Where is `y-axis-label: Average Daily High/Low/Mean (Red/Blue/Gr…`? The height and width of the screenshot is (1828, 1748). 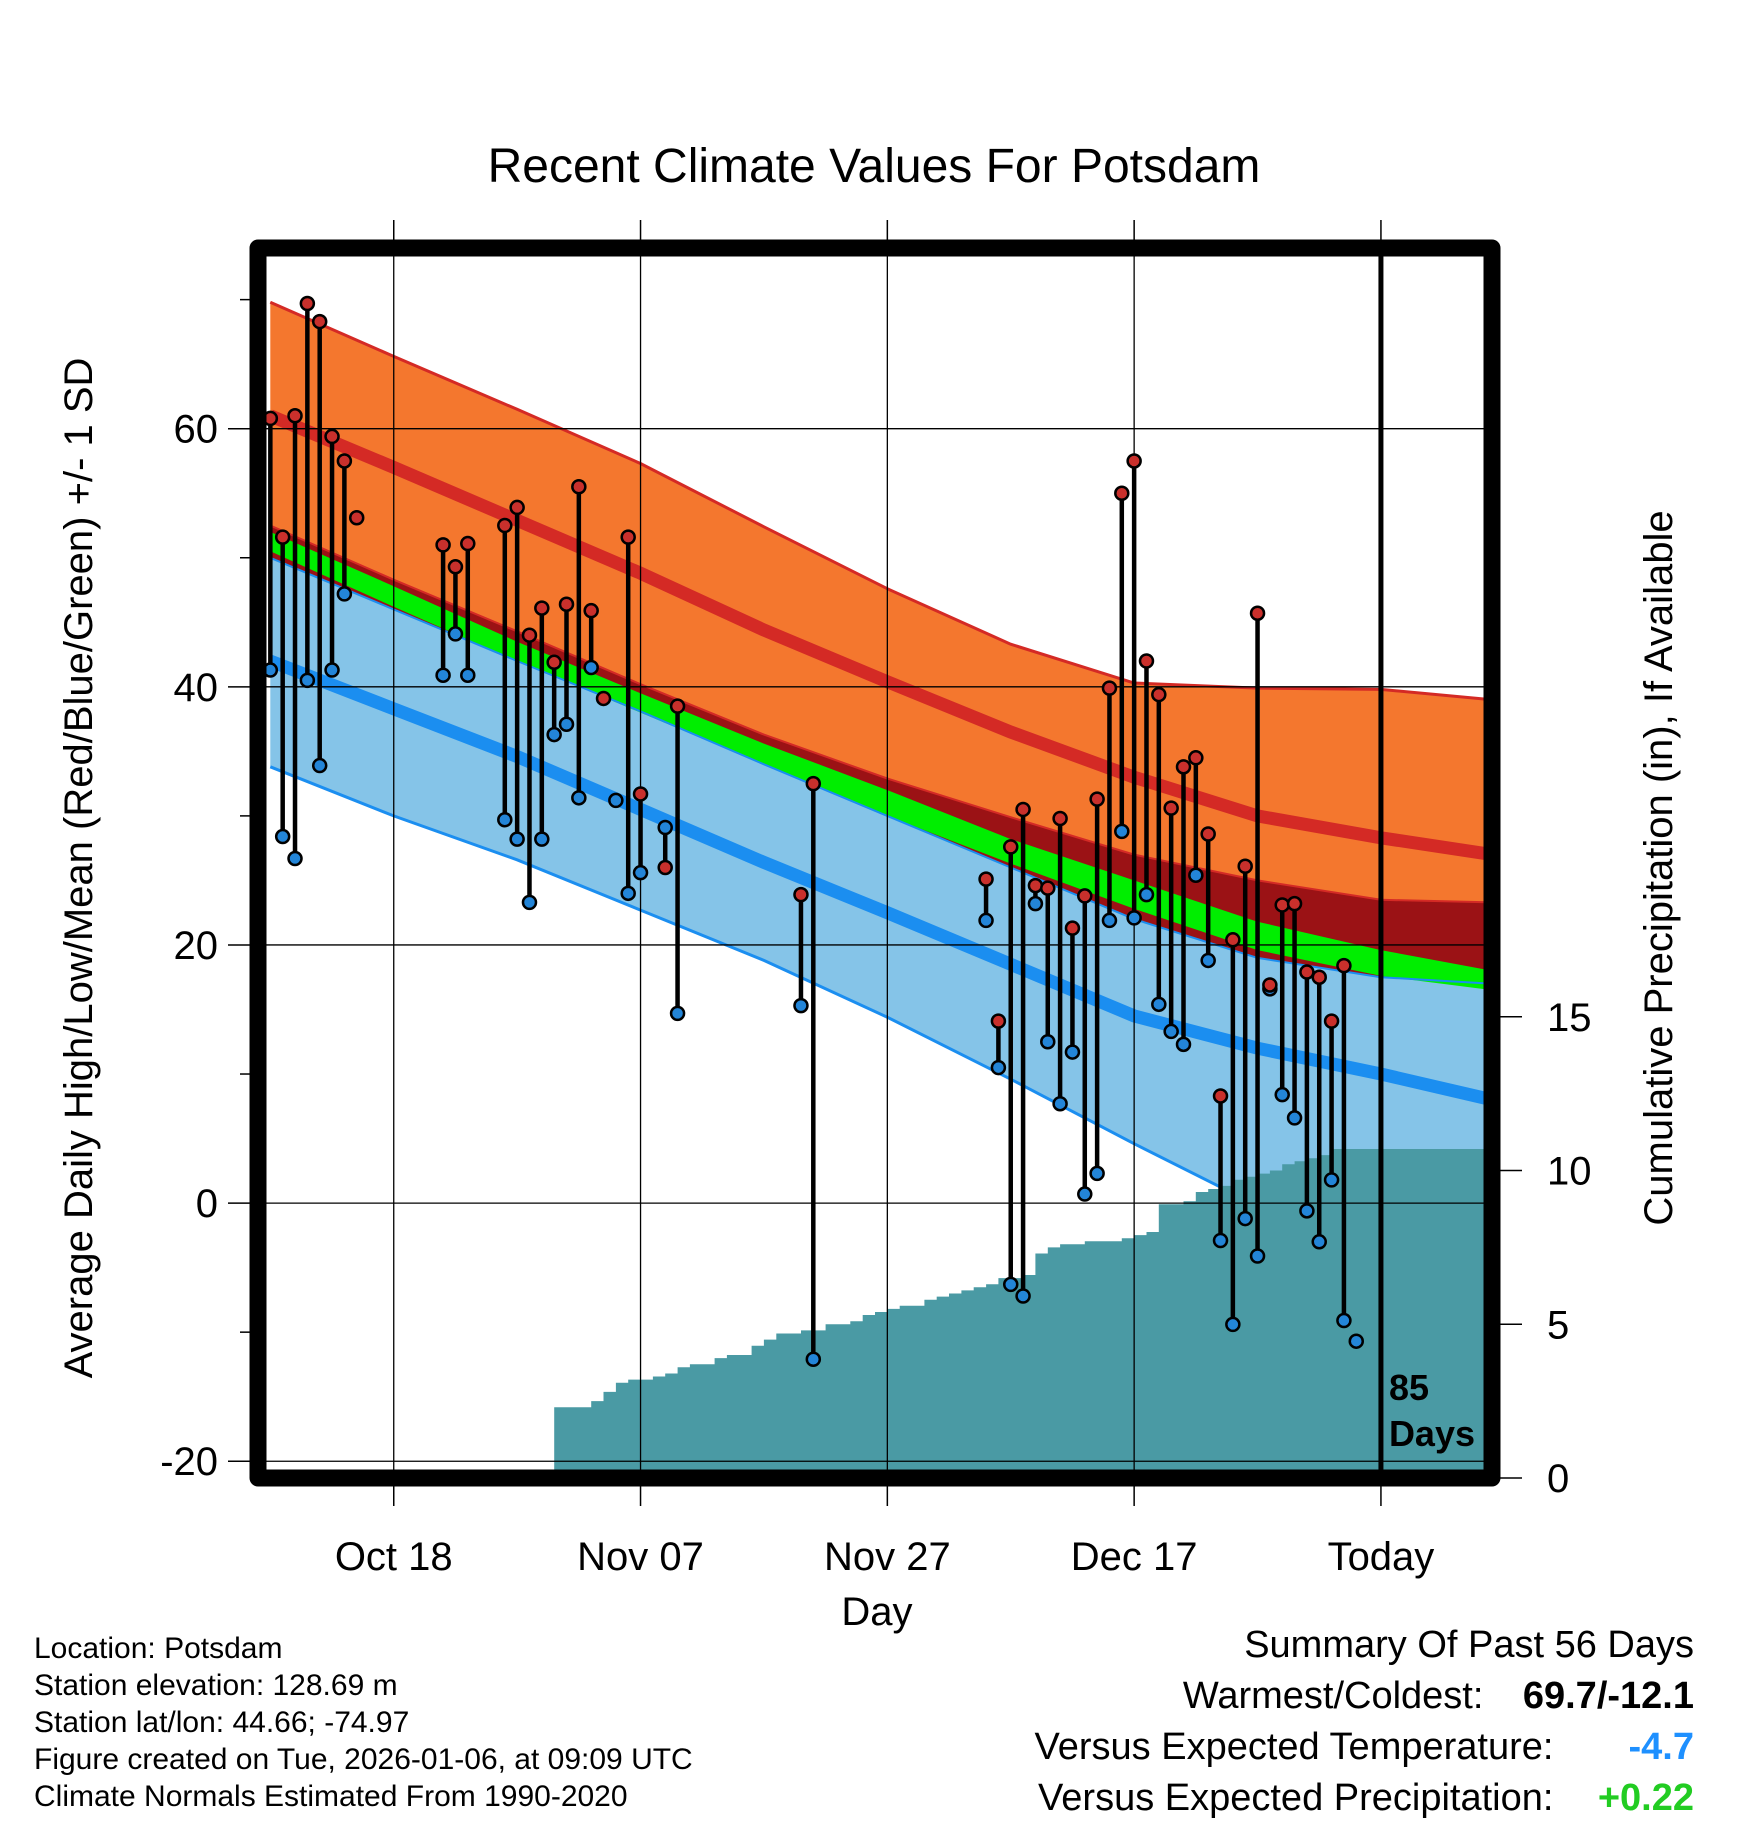 y-axis-label: Average Daily High/Low/Mean (Red/Blue/Gr… is located at coordinates (79, 868).